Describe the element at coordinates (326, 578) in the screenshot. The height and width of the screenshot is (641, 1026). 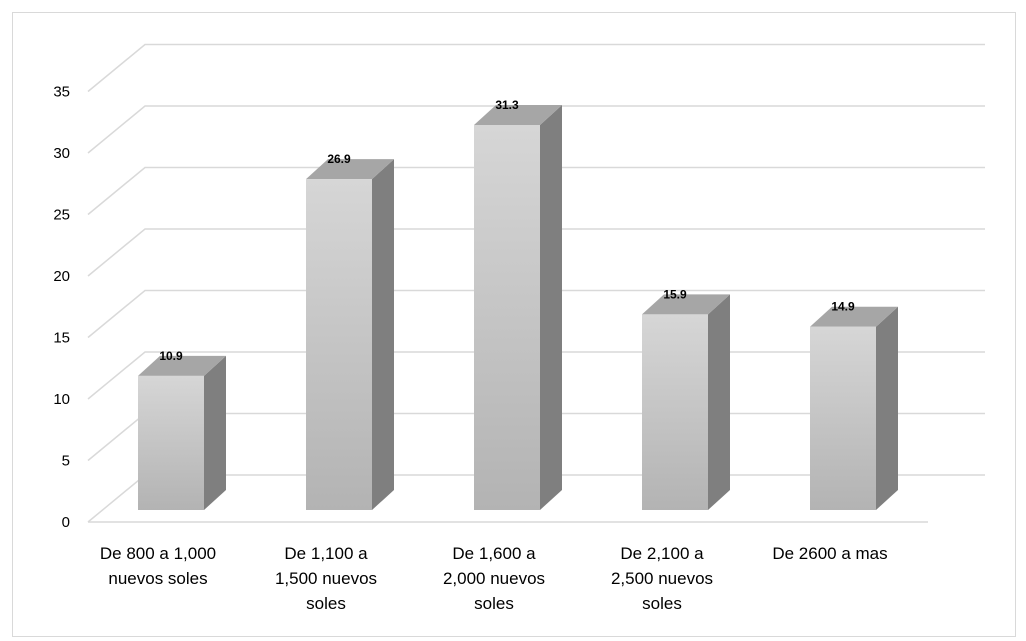
I see `x-tick-label: De 1,100 a 1,500 nuevos soles` at that location.